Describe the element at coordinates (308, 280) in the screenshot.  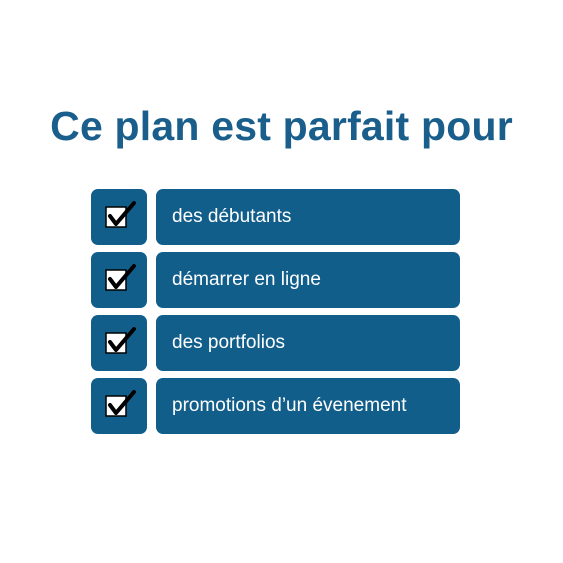
I see `list-item-label: démarrer en ligne` at that location.